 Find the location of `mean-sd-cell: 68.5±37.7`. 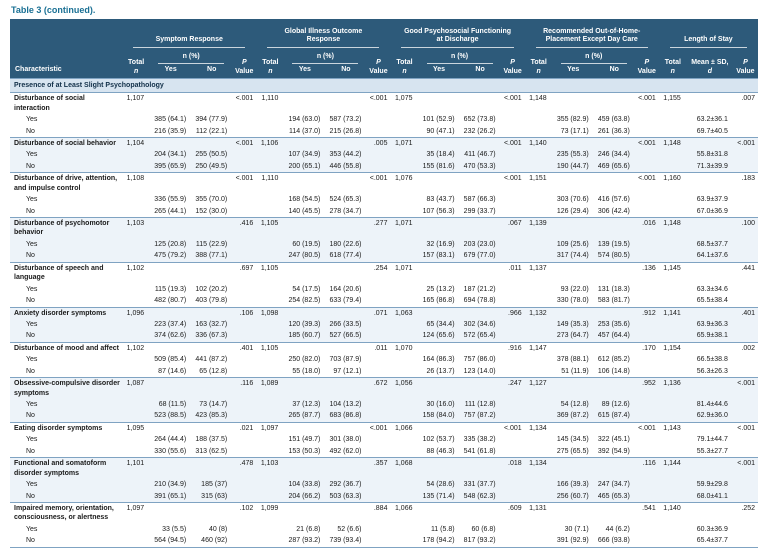

mean-sd-cell: 68.5±37.7 is located at coordinates (709, 244).